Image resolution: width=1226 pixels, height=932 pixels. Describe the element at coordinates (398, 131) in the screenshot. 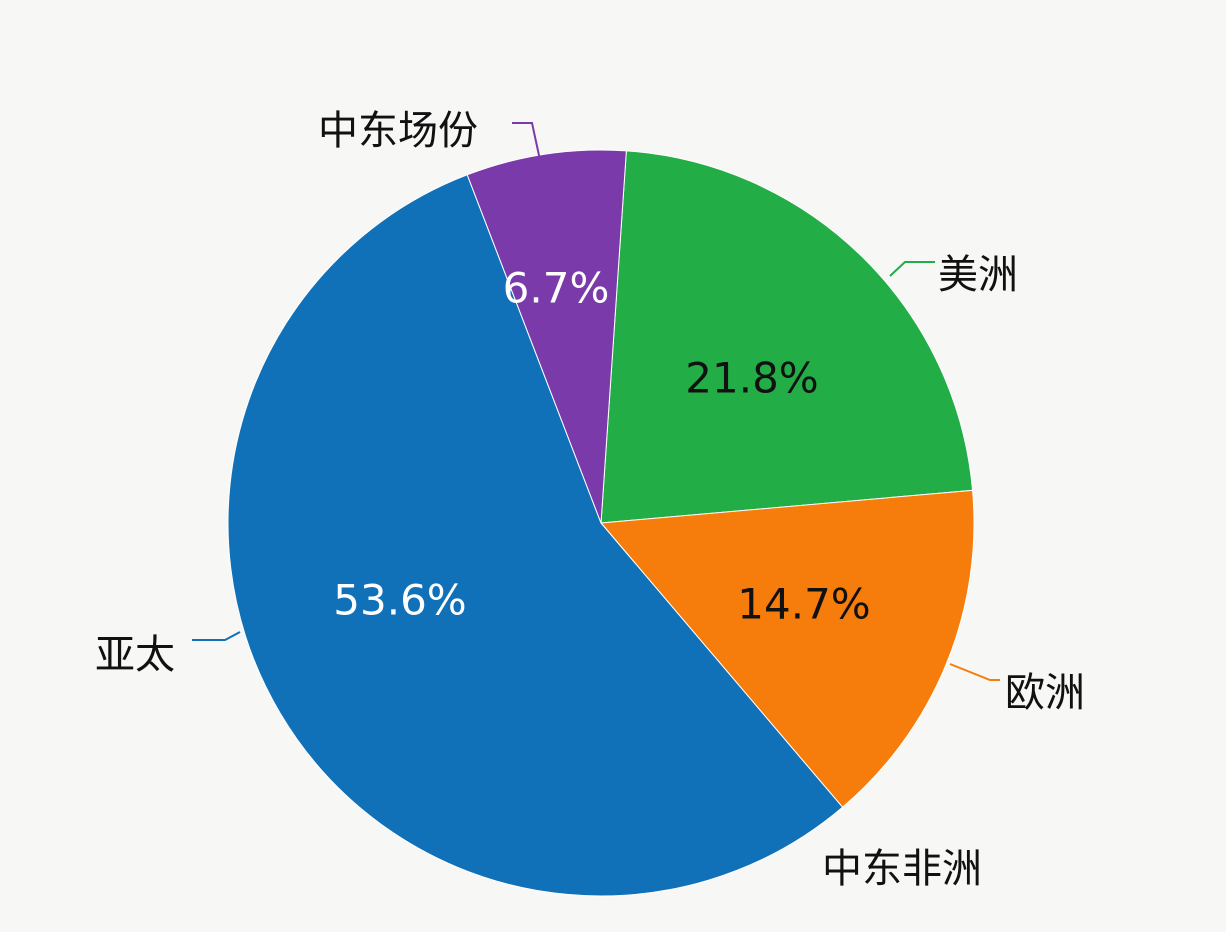

I see `category-label-middle-east: 中东场份` at that location.